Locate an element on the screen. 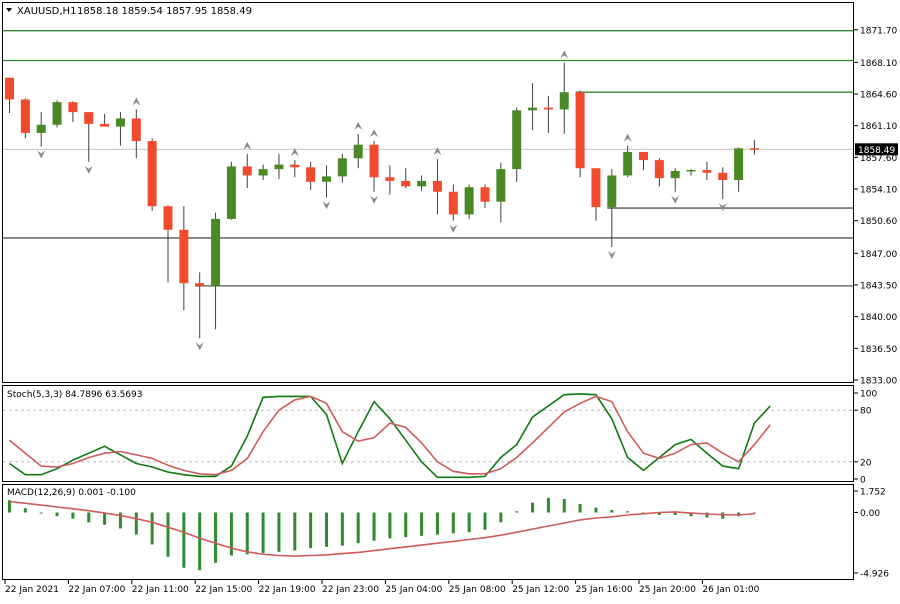 The width and height of the screenshot is (900, 604). current-price-tag is located at coordinates (876, 149).